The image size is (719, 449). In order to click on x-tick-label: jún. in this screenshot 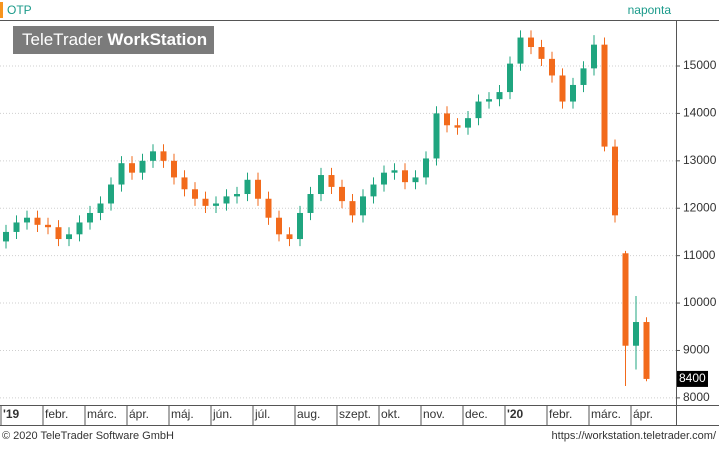, I will do `click(222, 414)`.